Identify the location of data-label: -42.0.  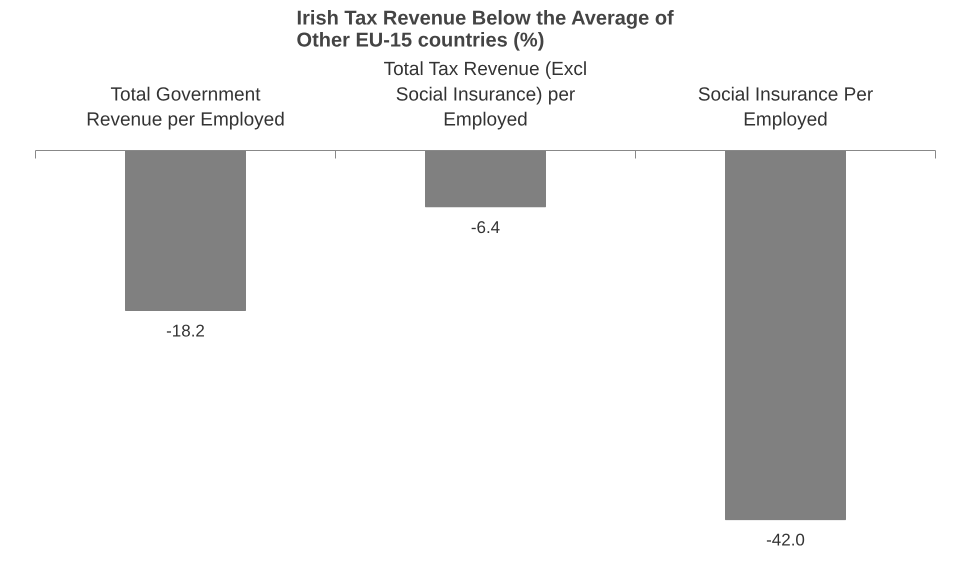
(785, 540).